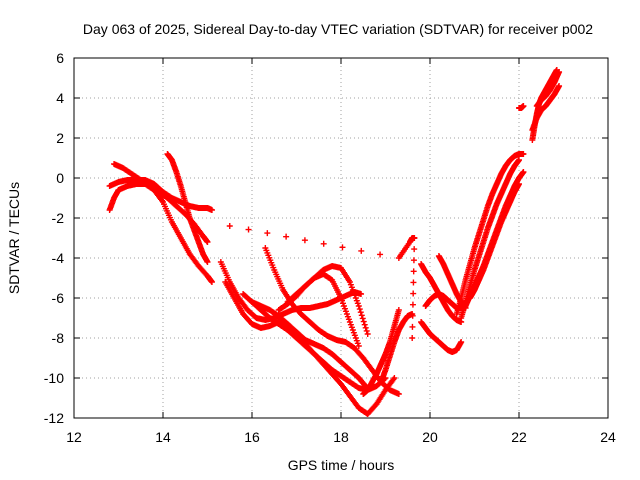 The width and height of the screenshot is (640, 480). Describe the element at coordinates (54, 378) in the screenshot. I see `y-tick-label: -10` at that location.